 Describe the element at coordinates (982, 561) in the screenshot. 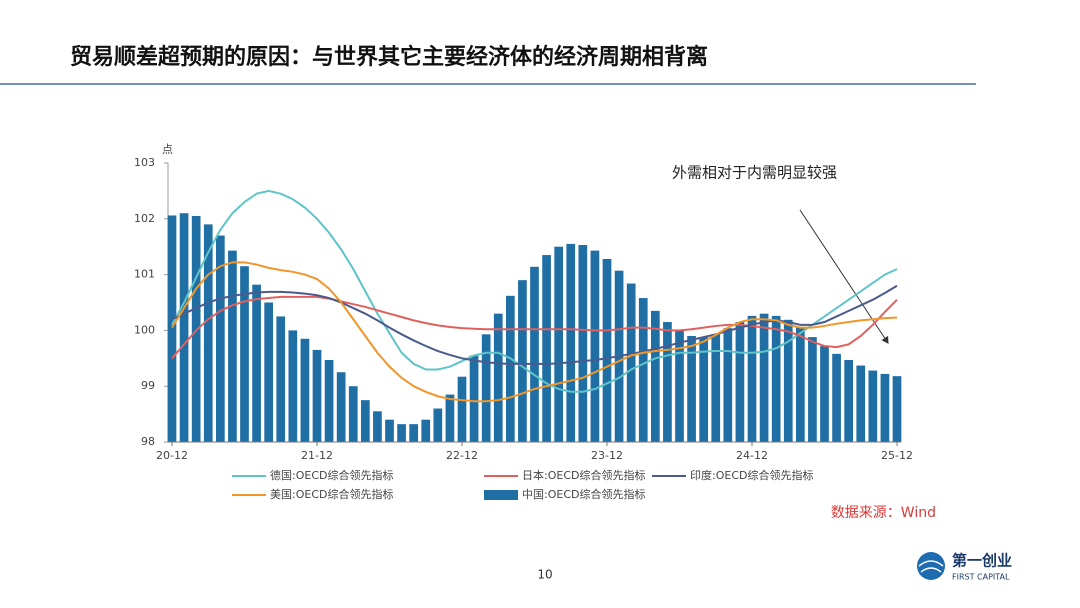

I see `logo-name: 第一创业` at that location.